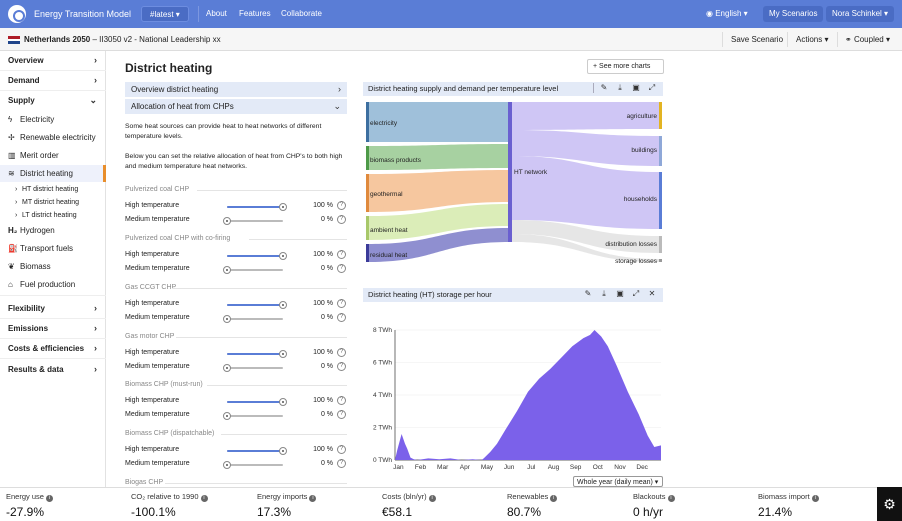  What do you see at coordinates (53, 190) in the screenshot?
I see `sidebar-item-ht-district-heating: › HT district heating` at bounding box center [53, 190].